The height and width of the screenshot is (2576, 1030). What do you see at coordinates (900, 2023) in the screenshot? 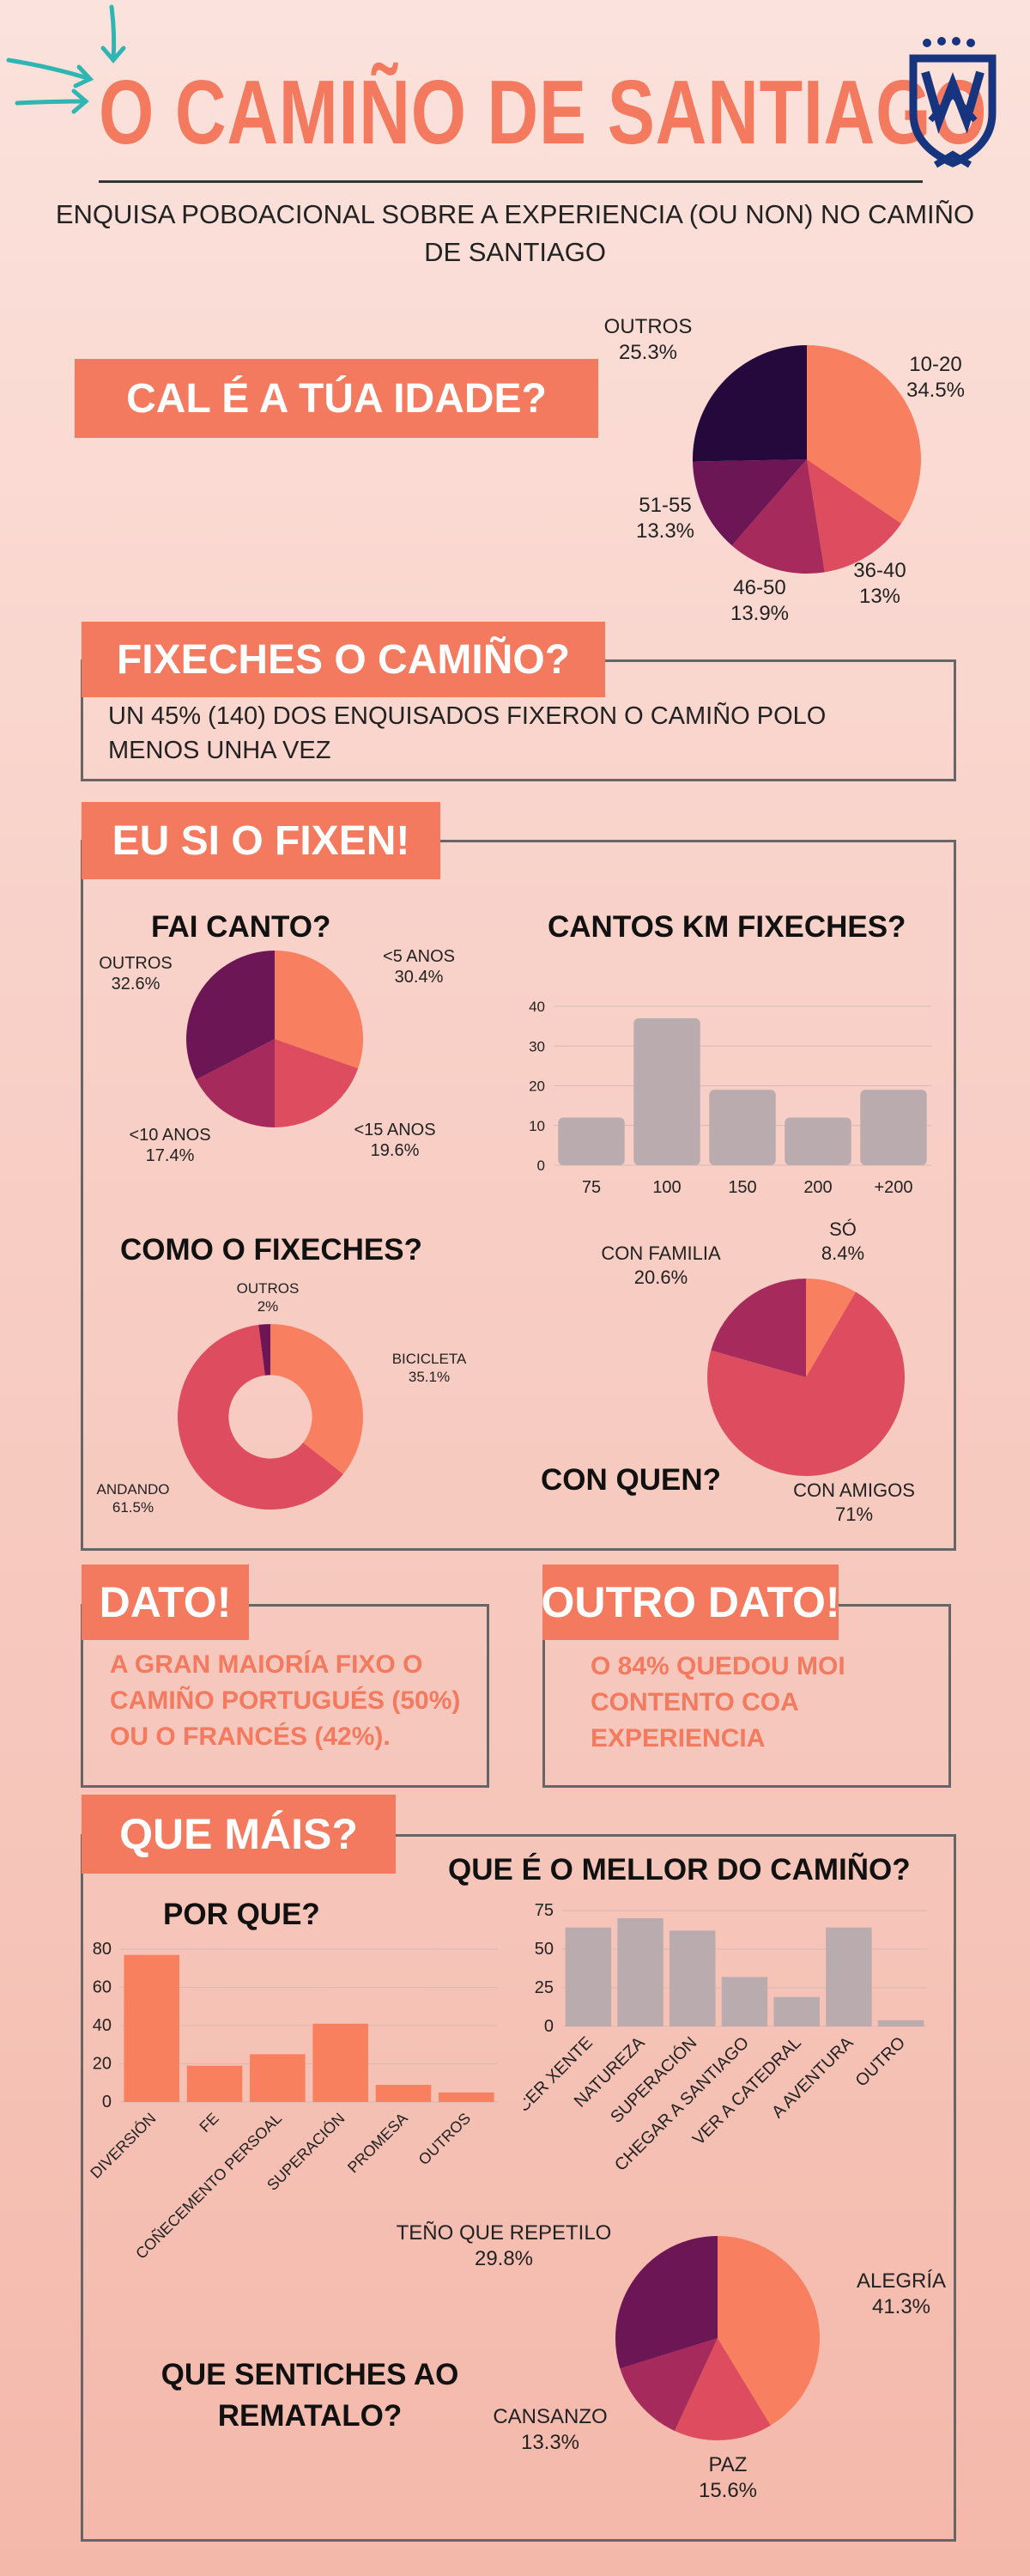
I see `bar-outro` at bounding box center [900, 2023].